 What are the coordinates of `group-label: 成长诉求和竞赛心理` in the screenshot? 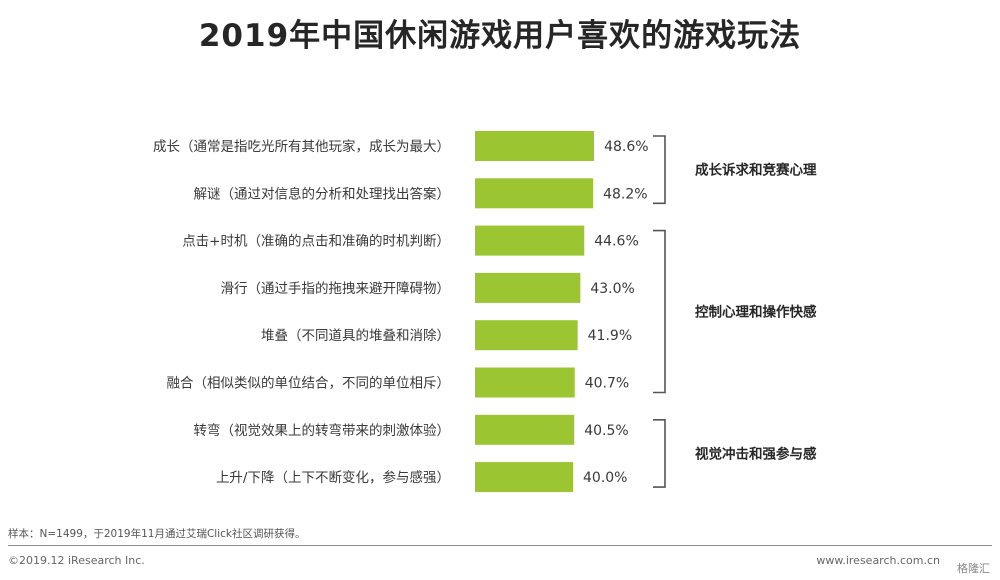 It's located at (756, 170).